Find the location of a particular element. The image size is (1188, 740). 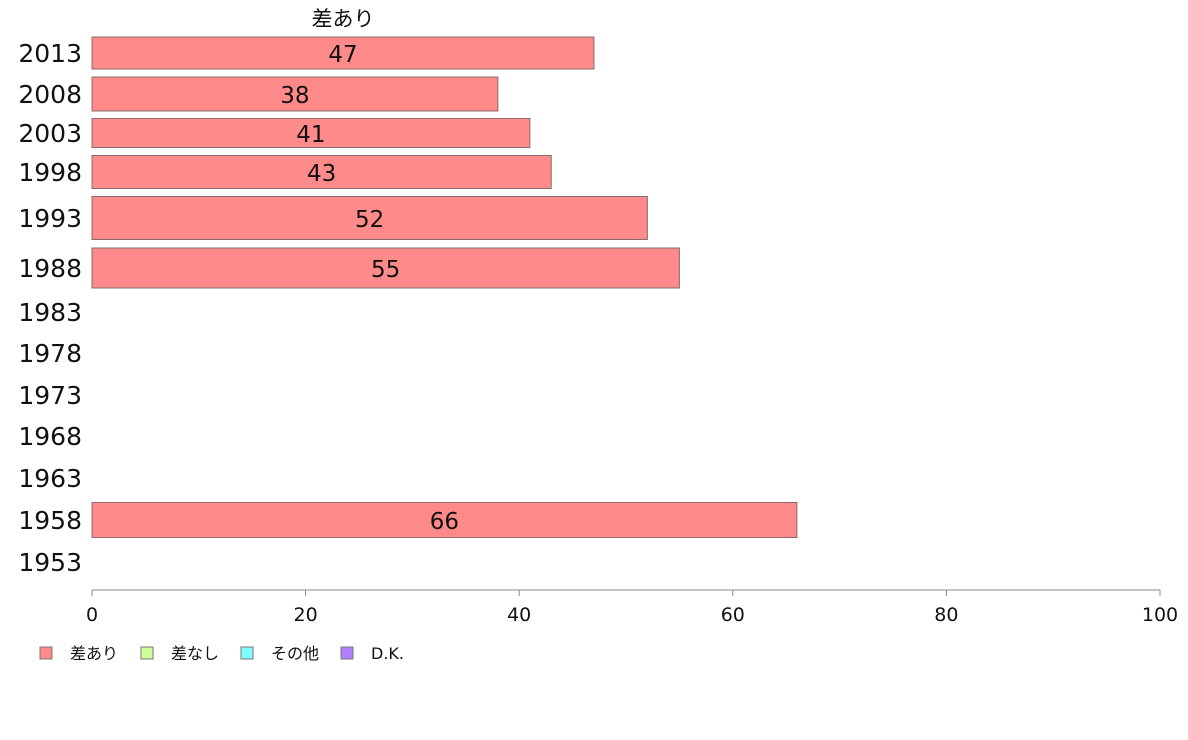

legend-label: D.K. is located at coordinates (387, 653).